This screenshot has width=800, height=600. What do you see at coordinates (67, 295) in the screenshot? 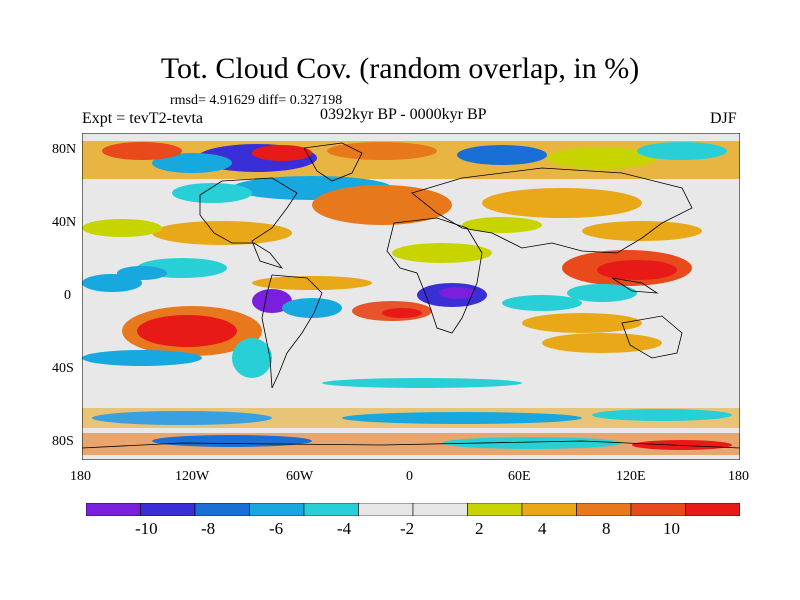
I see `lat-tick-label: 0` at bounding box center [67, 295].